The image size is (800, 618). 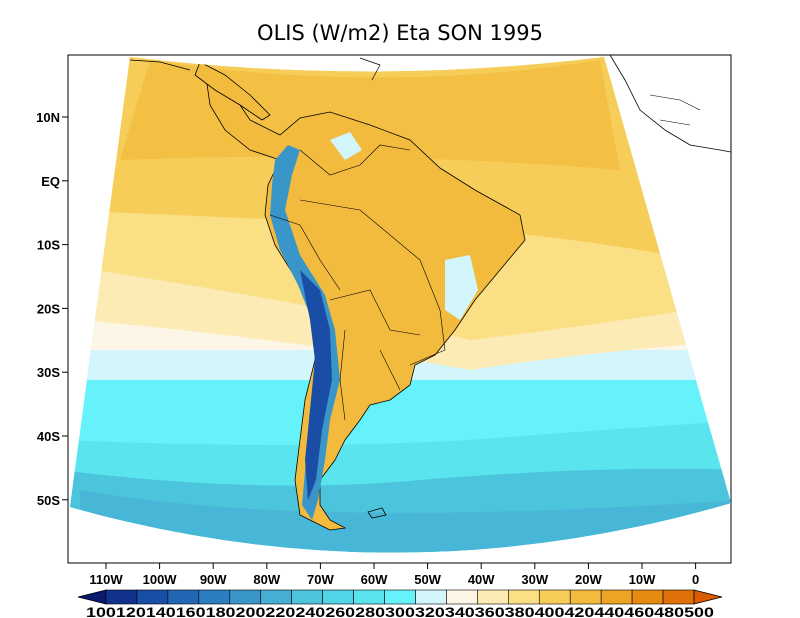 I want to click on lat-label: EQ, so click(x=50, y=181).